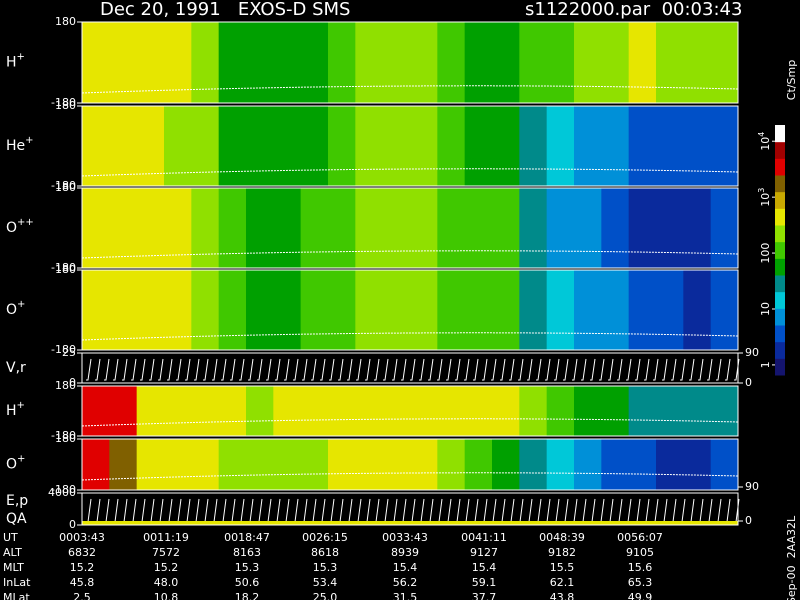  What do you see at coordinates (765, 197) in the screenshot?
I see `colorbar-tick-label: 10³` at bounding box center [765, 197].